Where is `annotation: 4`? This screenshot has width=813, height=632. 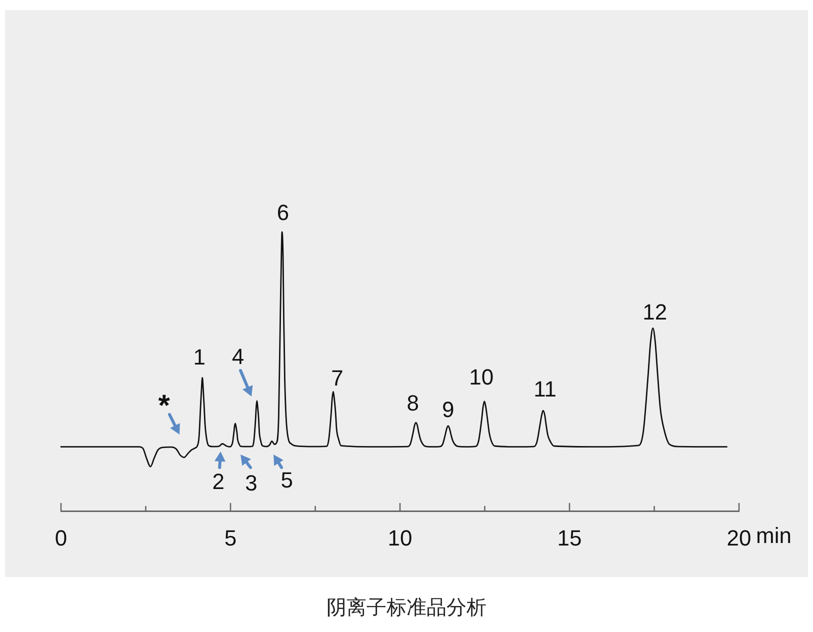
annotation: 4 is located at coordinates (238, 356).